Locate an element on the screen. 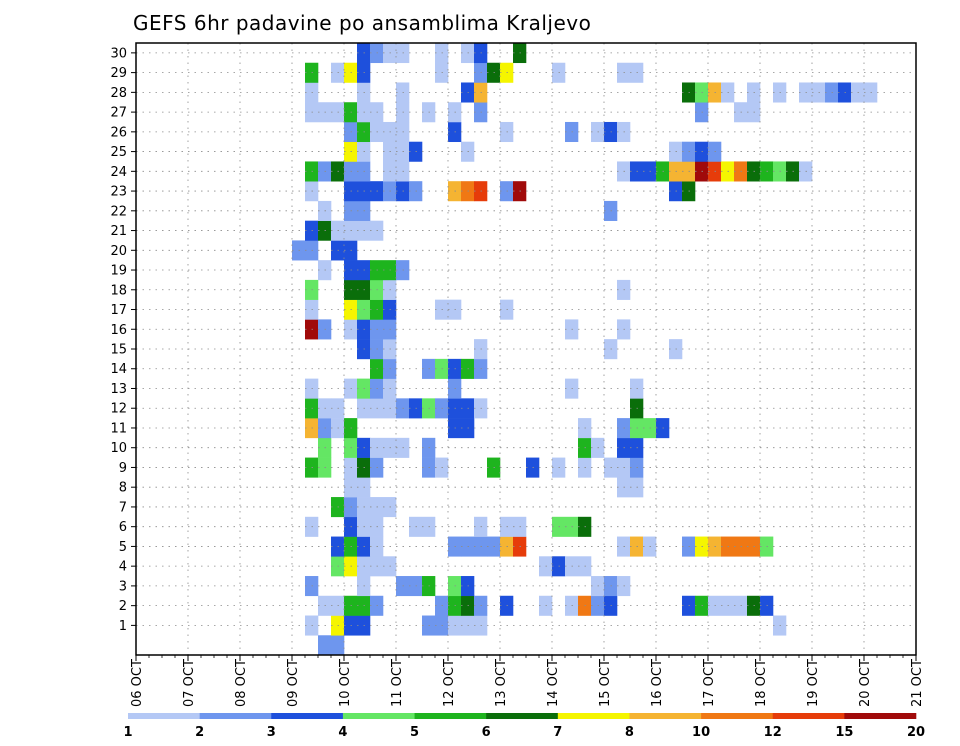  y-tick-label: 10 is located at coordinates (118, 448).